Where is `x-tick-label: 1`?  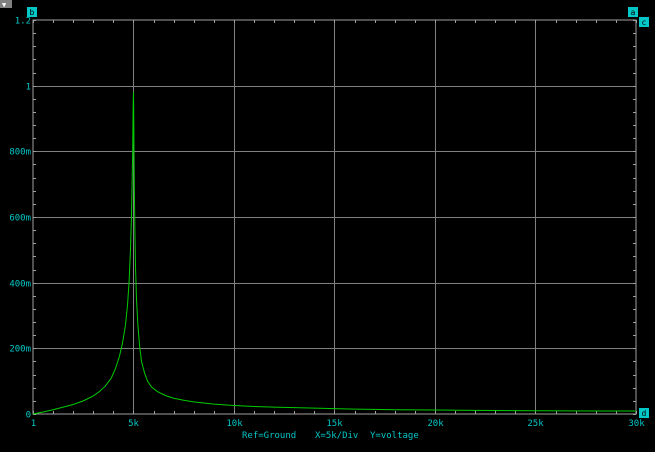 x-tick-label: 1 is located at coordinates (33, 424).